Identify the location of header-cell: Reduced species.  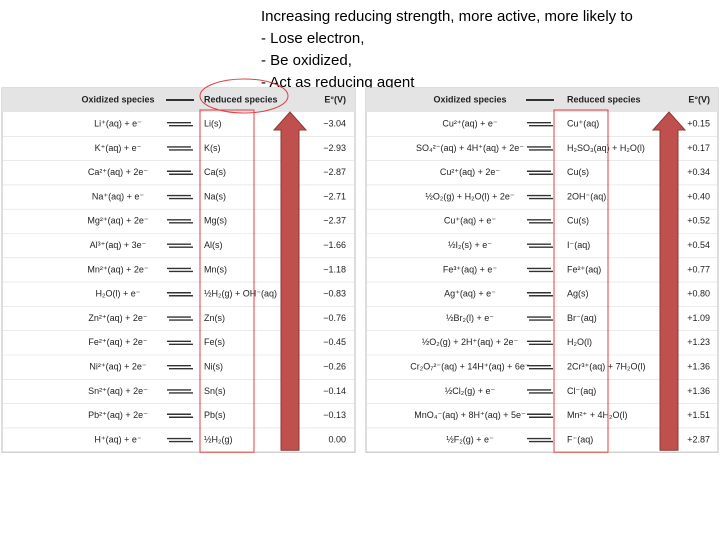
(604, 99).